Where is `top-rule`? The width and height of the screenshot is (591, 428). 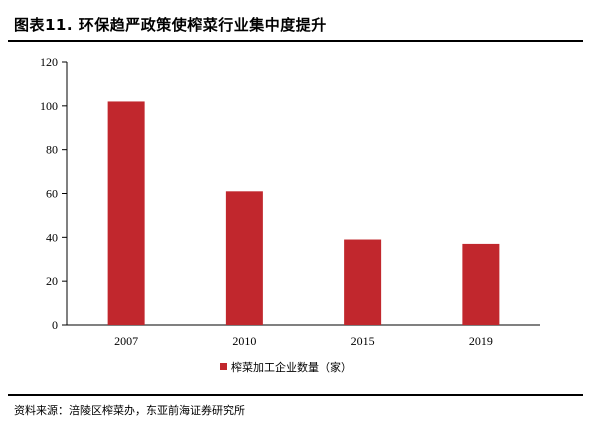 top-rule is located at coordinates (295, 41).